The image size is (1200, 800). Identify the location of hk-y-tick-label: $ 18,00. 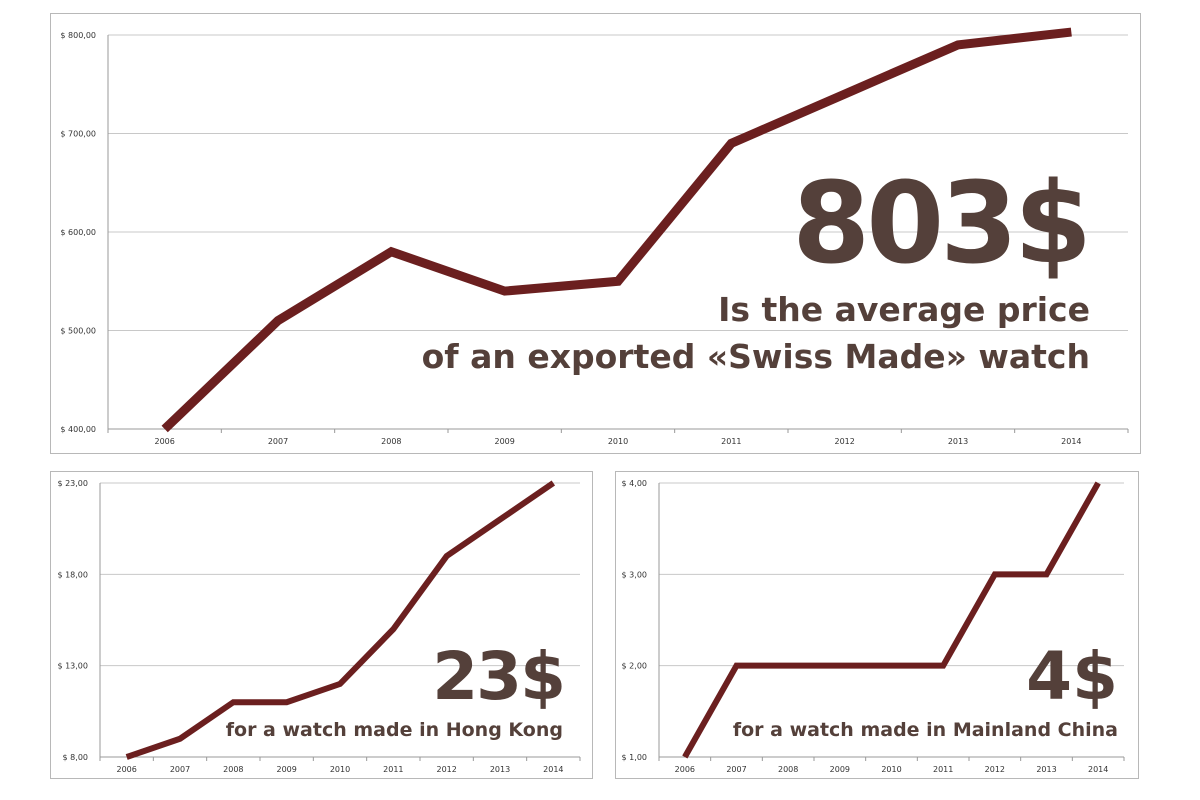
(72, 574).